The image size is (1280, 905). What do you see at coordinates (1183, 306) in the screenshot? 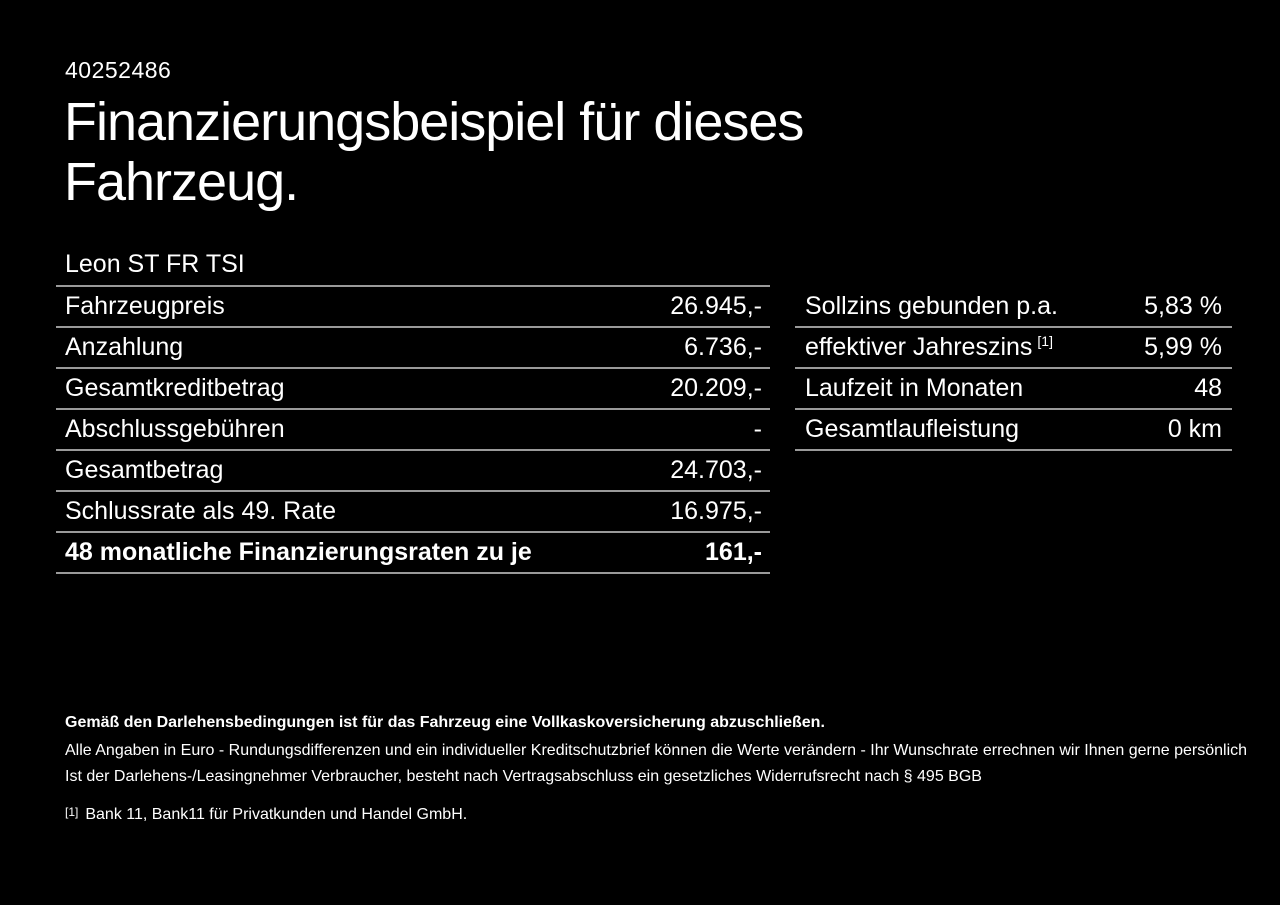
I see `row-value: 5,83 %` at bounding box center [1183, 306].